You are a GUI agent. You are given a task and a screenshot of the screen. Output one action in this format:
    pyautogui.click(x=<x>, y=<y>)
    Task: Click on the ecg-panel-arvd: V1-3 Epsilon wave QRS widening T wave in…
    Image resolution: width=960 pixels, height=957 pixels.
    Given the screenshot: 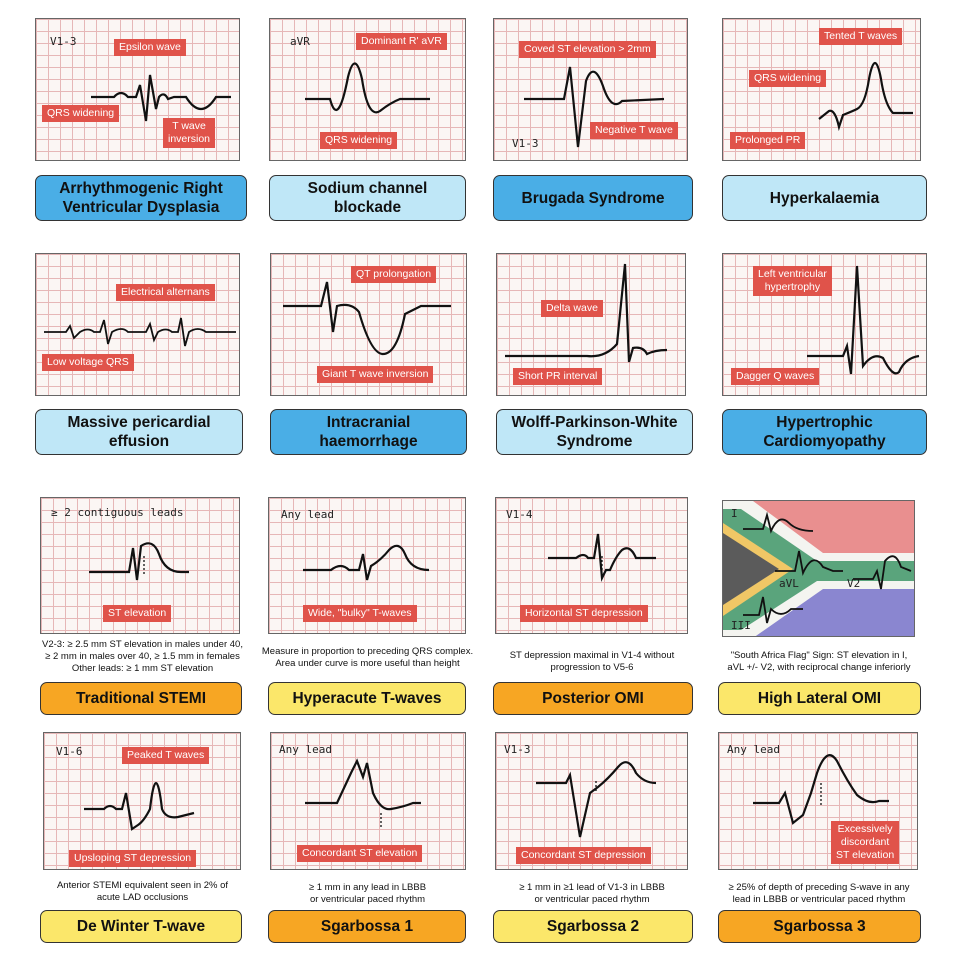 What is the action you would take?
    pyautogui.click(x=137, y=89)
    